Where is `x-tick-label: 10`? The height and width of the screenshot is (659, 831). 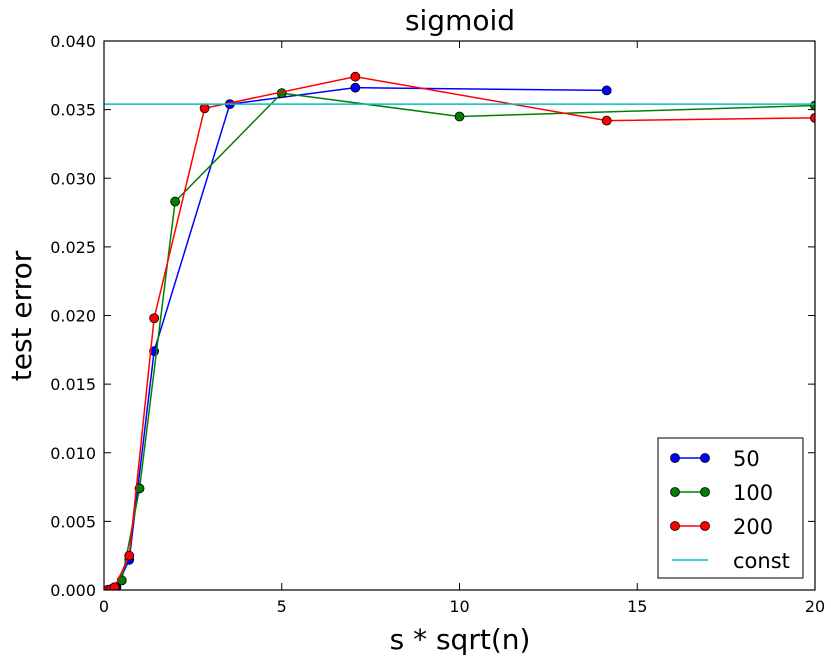 x-tick-label: 10 is located at coordinates (459, 606).